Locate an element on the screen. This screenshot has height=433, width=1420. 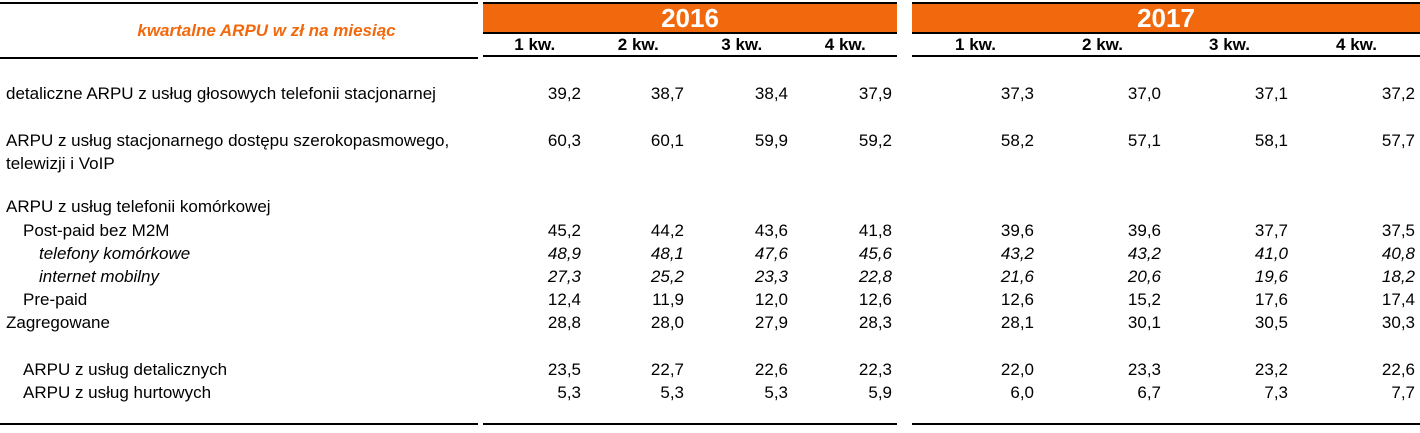
value-2017-q3: 7,3 is located at coordinates (1276, 392).